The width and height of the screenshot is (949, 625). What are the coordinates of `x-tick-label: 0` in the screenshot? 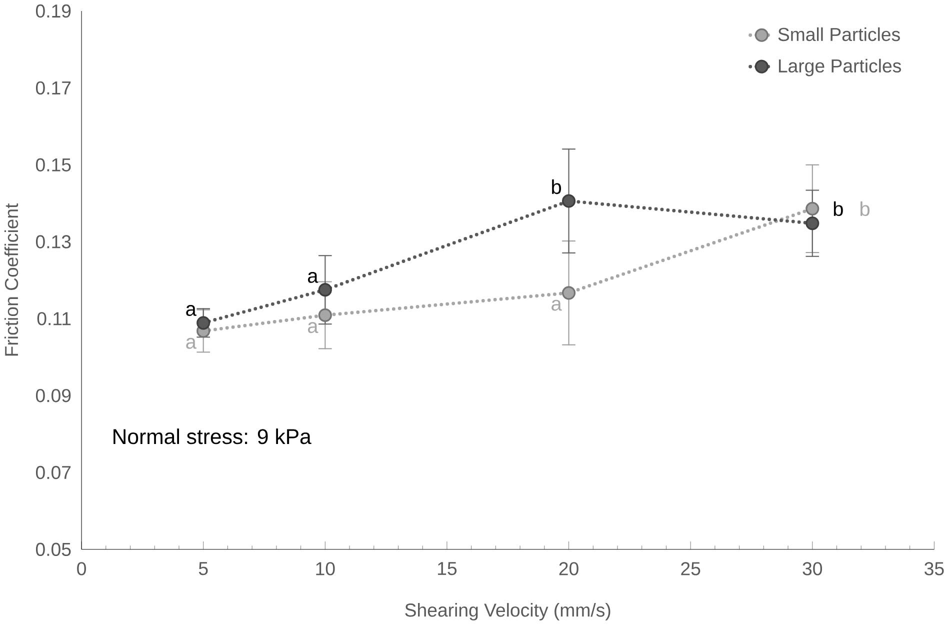 It's located at (81, 569).